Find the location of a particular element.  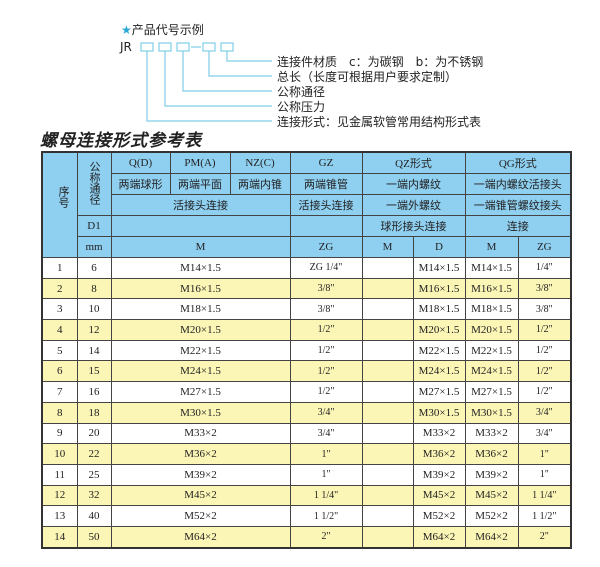

header-seq-text: 序号 is located at coordinates (63, 197).